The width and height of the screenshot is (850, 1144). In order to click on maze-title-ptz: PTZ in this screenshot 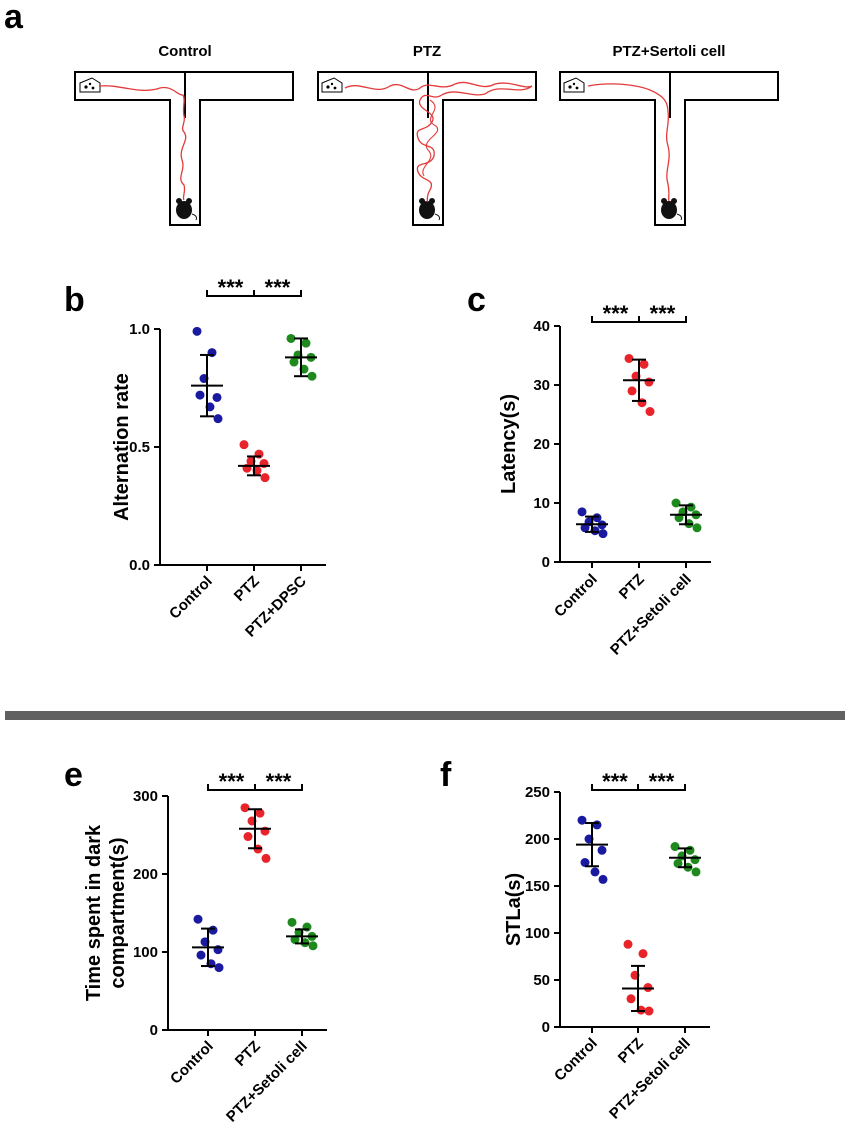, I will do `click(427, 51)`.